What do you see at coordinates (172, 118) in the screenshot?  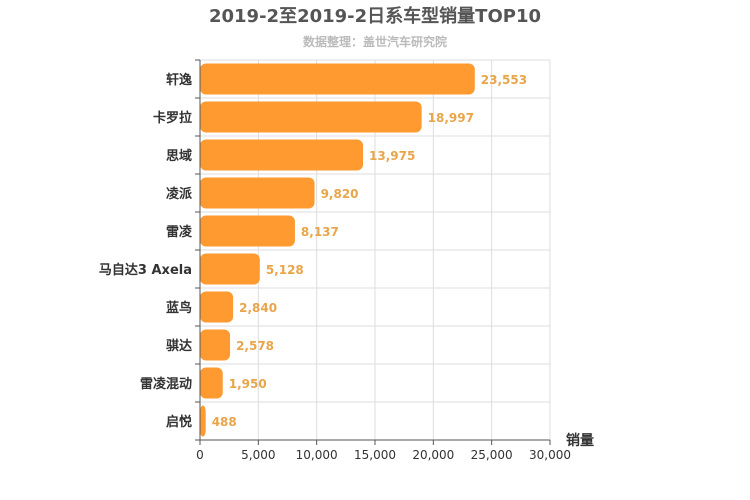 I see `category-label: 卡罗拉` at bounding box center [172, 118].